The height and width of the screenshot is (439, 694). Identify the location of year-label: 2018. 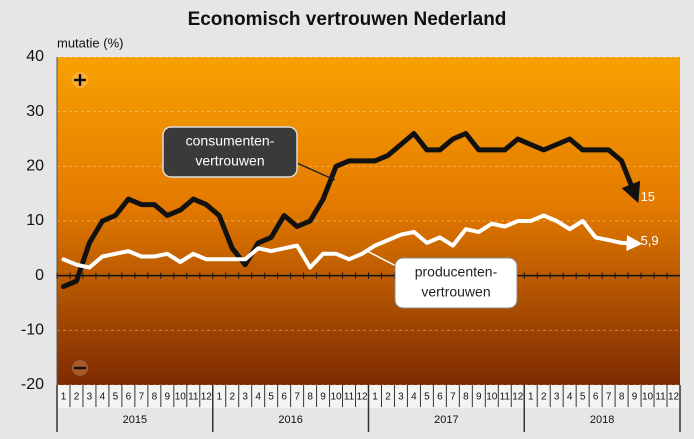
(602, 420).